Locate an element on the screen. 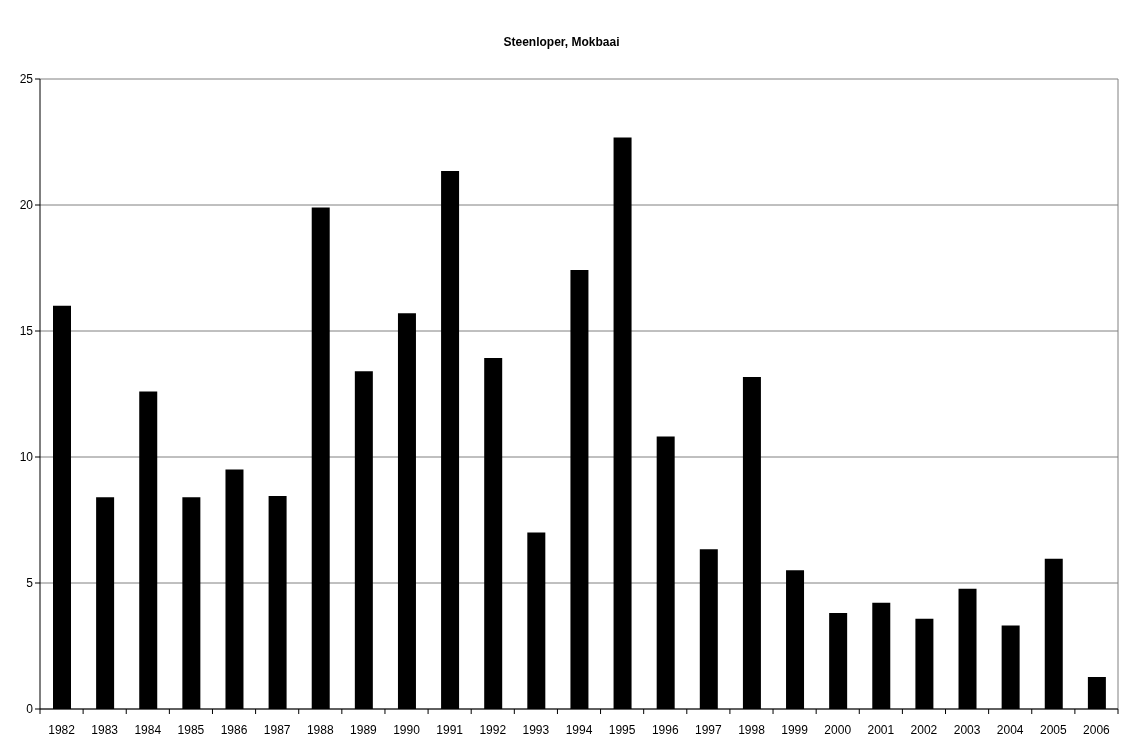 The width and height of the screenshot is (1123, 740). x-tick-label: 1999 is located at coordinates (795, 729).